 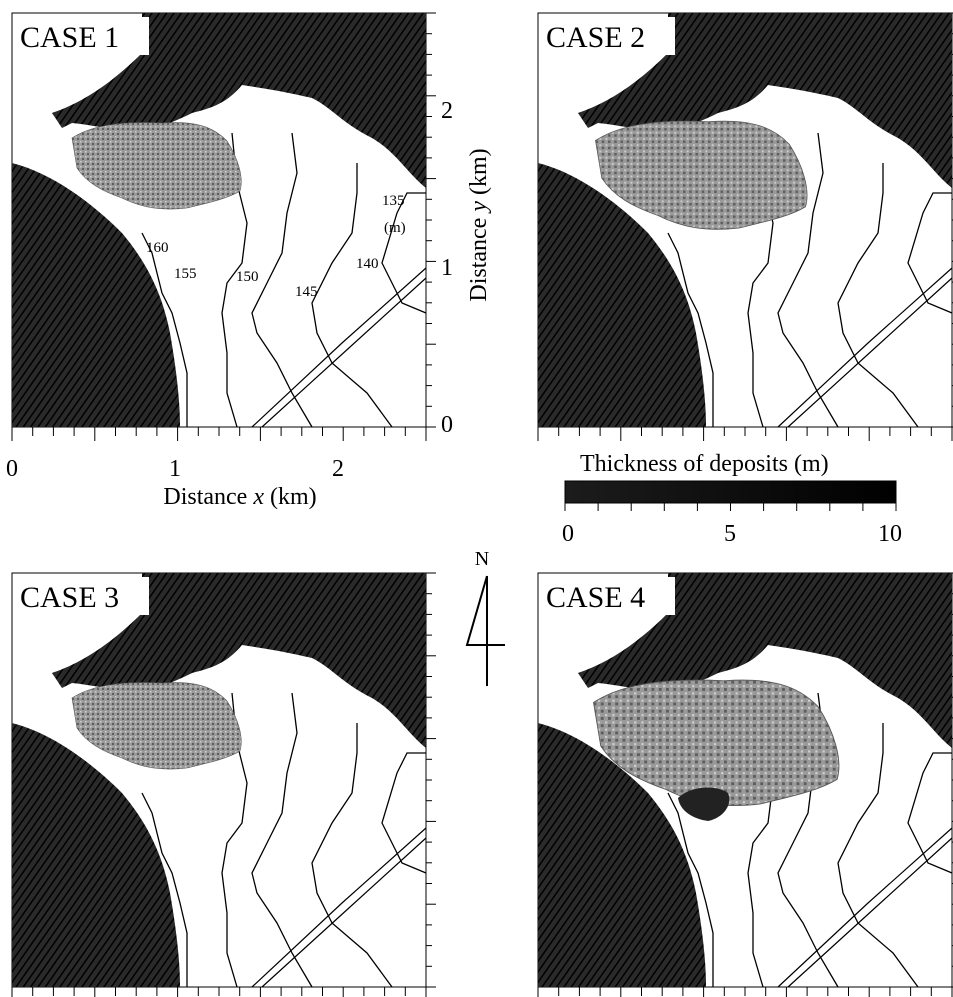 I want to click on colorbar-title: Thickness of deposits (m), so click(x=704, y=464).